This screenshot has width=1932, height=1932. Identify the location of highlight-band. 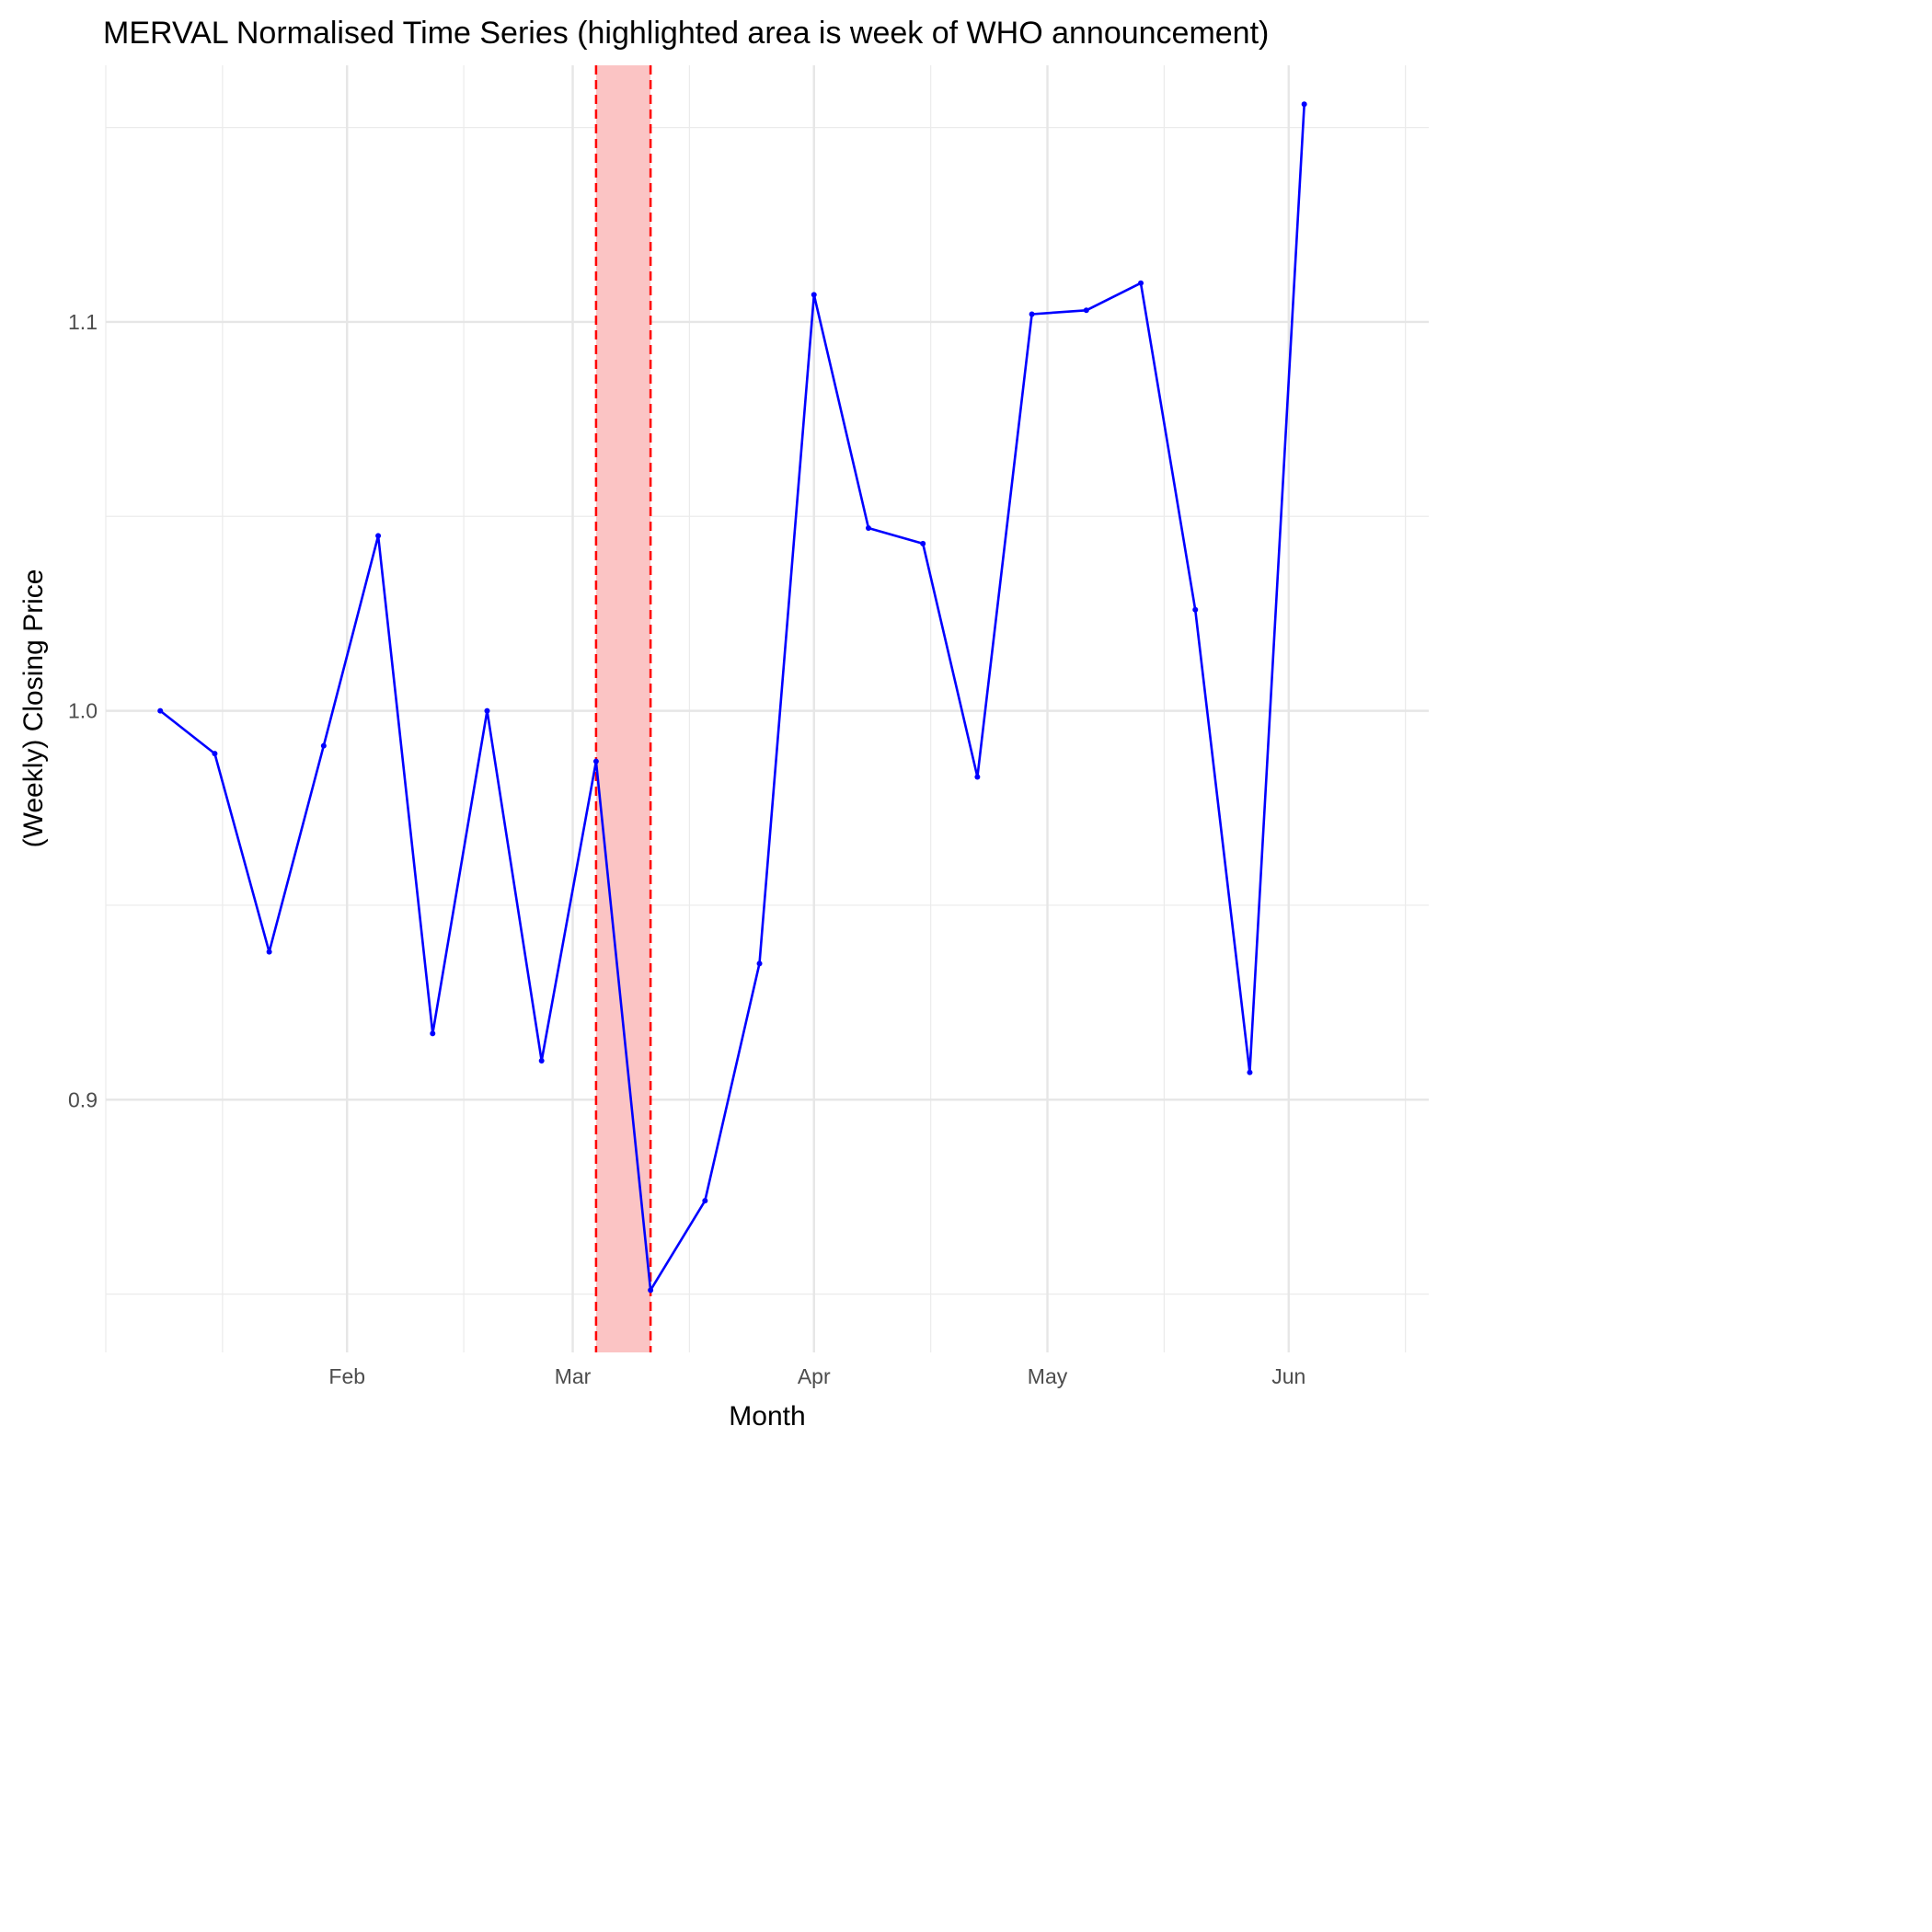
(623, 708).